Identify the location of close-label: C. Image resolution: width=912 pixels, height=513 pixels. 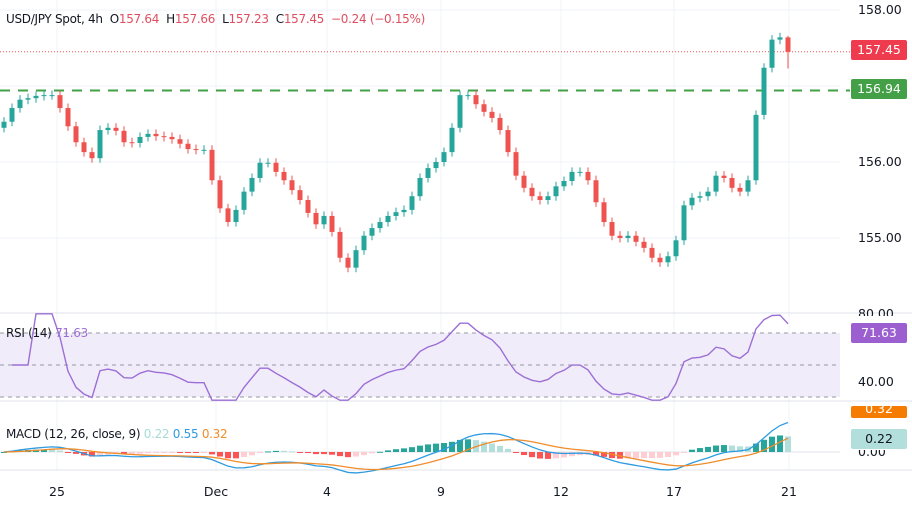
(279, 19).